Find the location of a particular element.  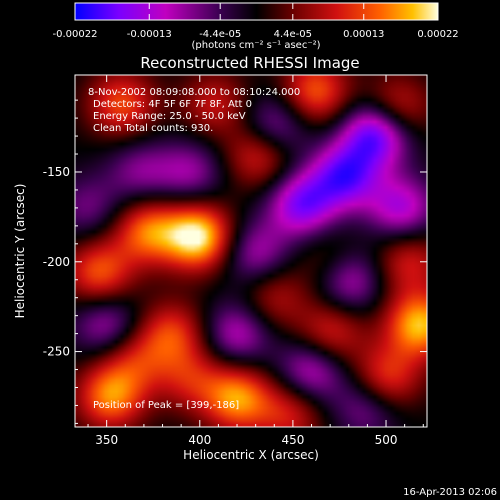

y-tick-label: -250 is located at coordinates (56, 352).